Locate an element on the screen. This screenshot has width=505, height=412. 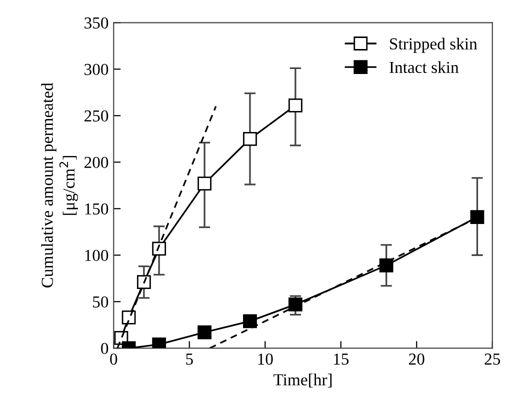
legend-label: Stripped skin is located at coordinates (434, 45).